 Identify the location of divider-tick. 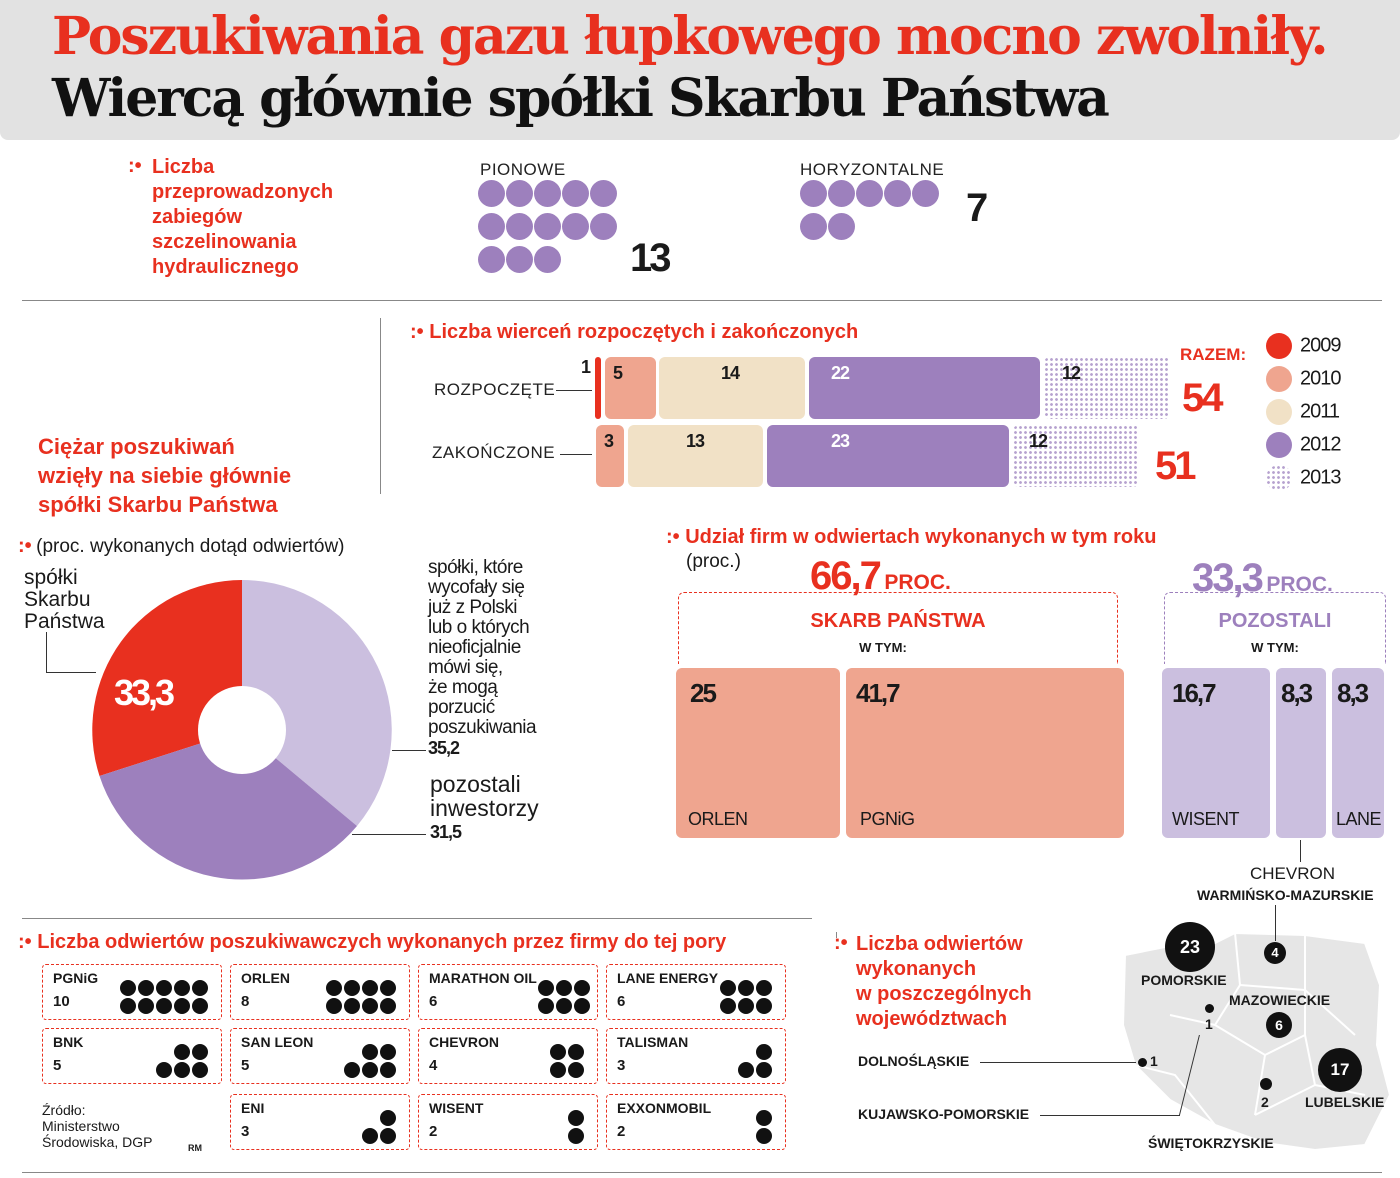
(836, 935).